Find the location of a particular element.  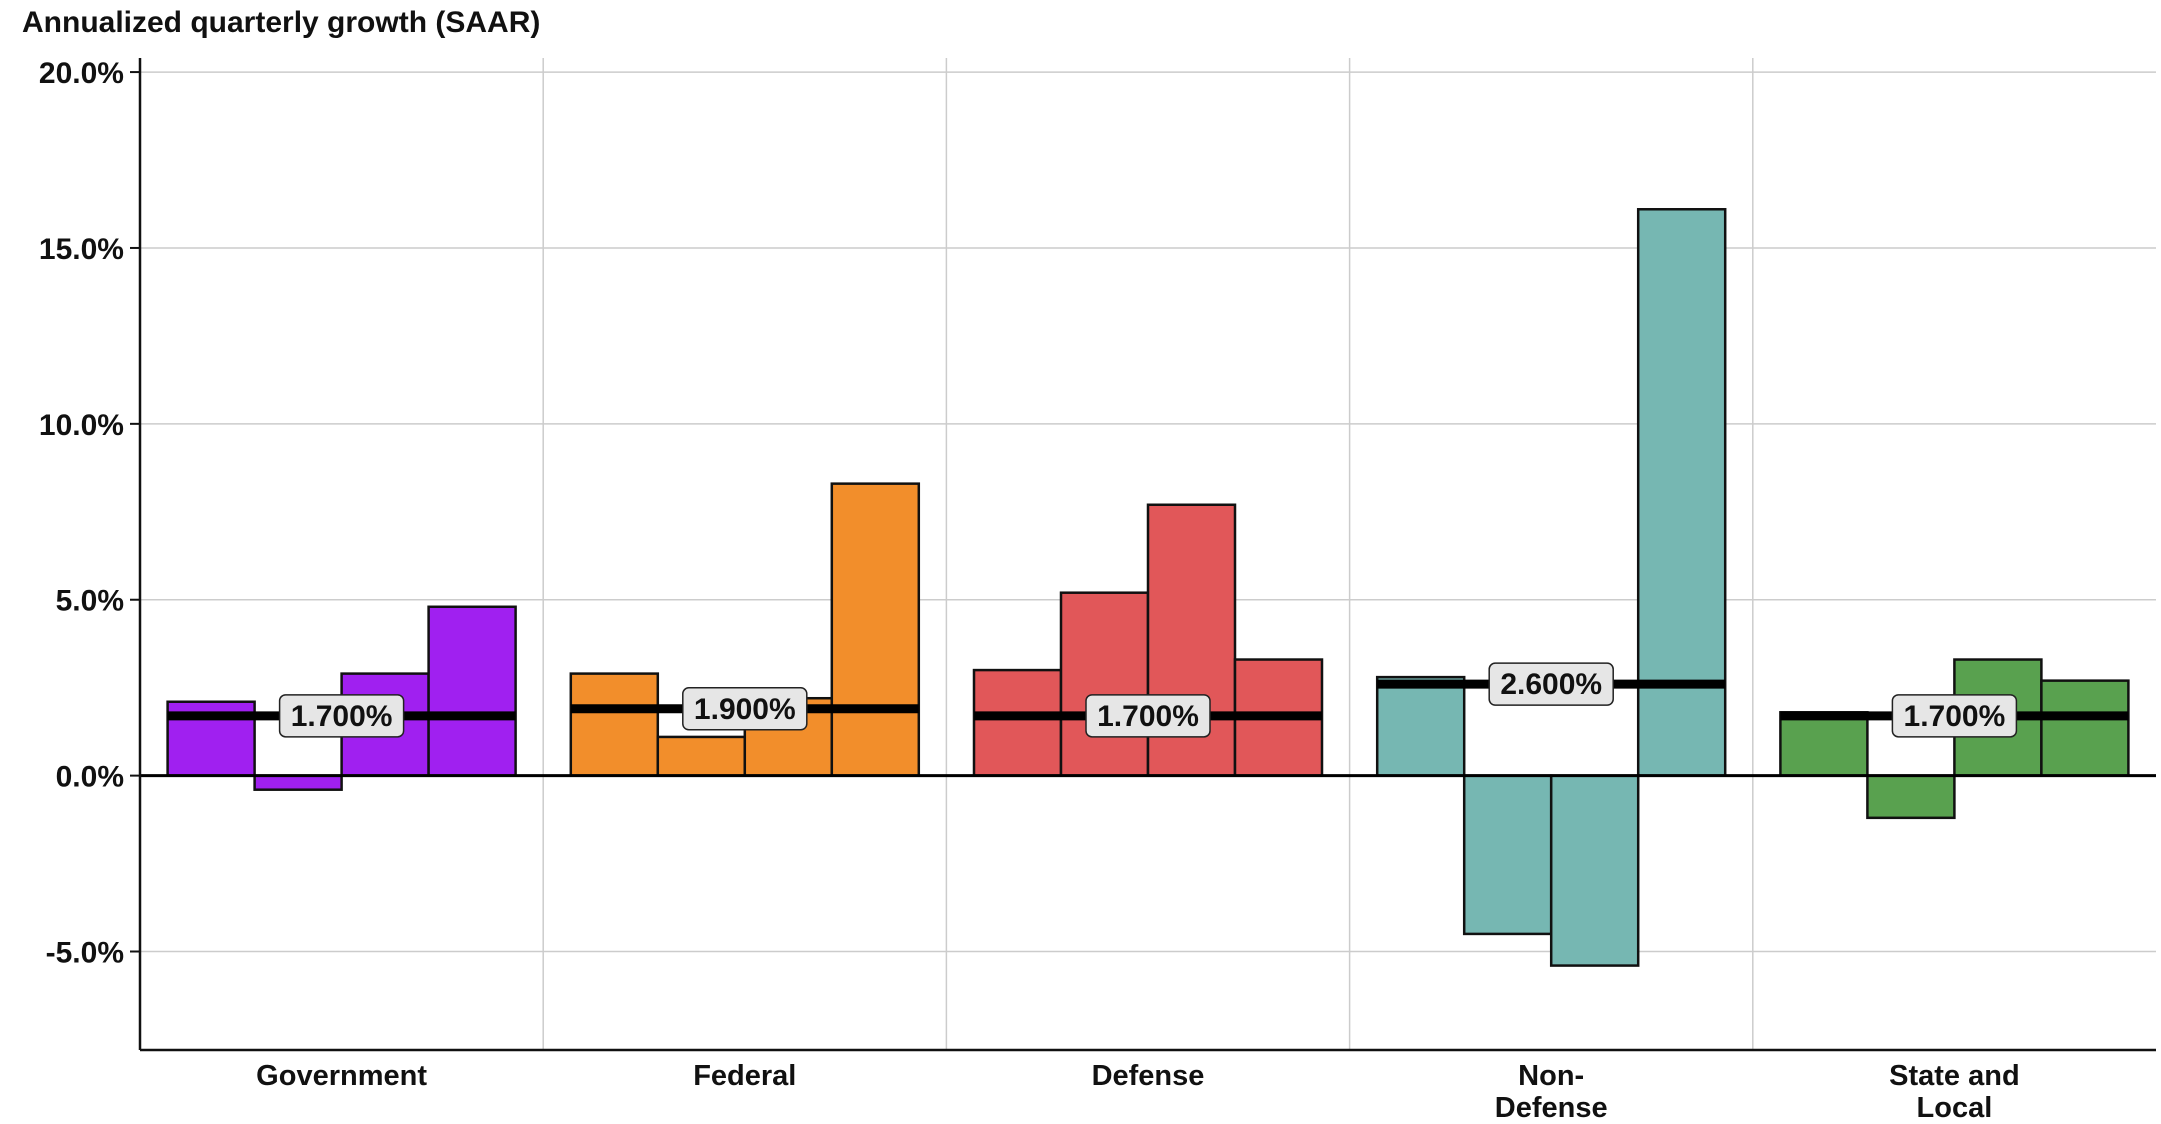

y-tick-label: 20.0% is located at coordinates (81, 73).